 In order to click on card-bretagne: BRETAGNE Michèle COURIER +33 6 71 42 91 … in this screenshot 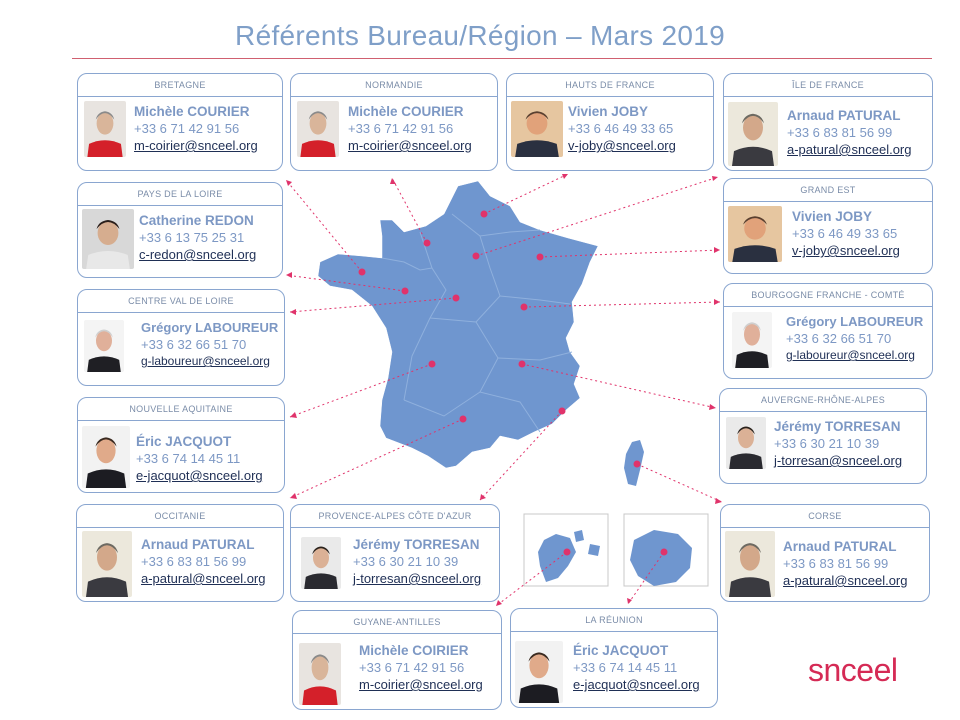, I will do `click(180, 122)`.